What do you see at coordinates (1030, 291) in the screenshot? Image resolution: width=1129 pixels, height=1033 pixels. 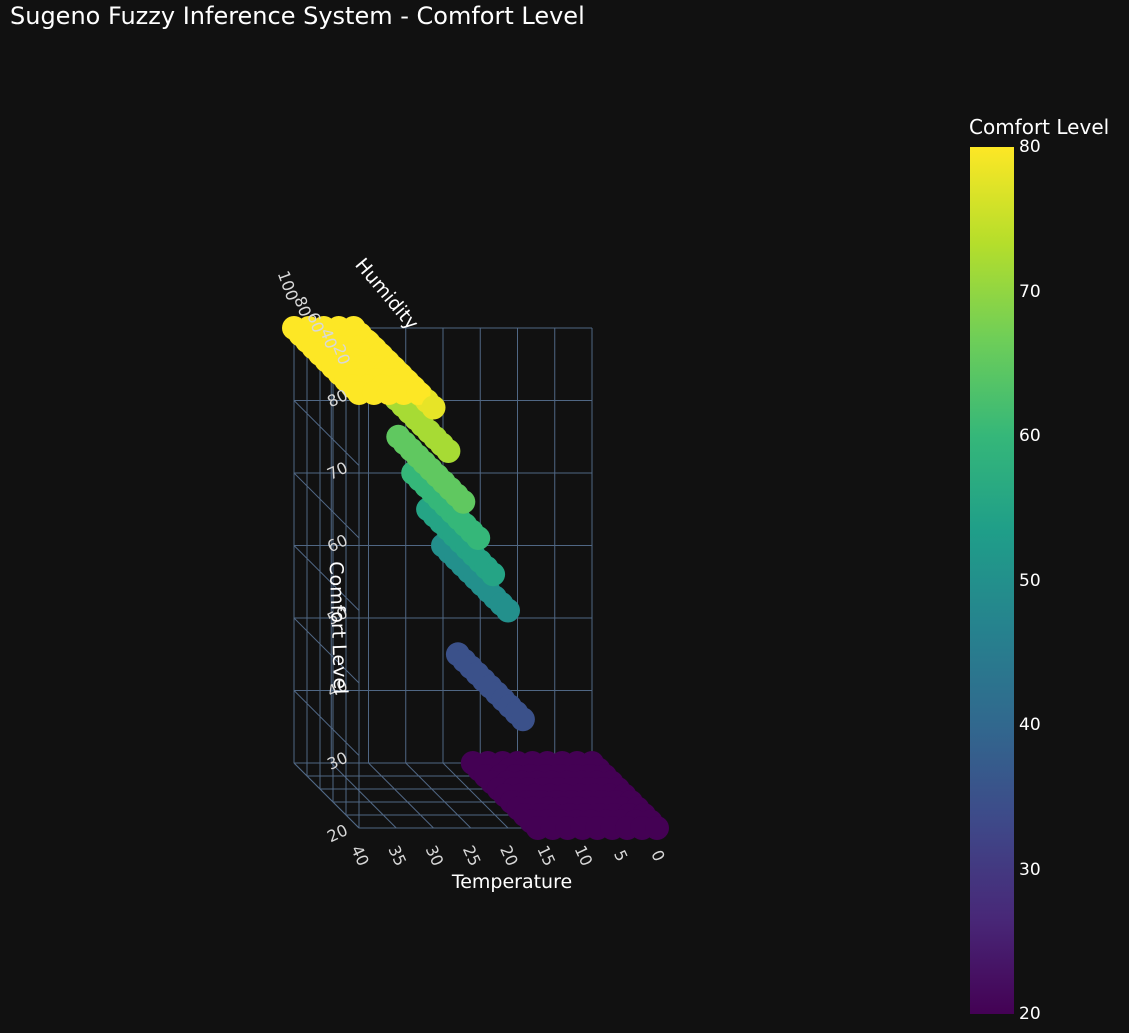 I see `colorbar-tick-label: 70` at bounding box center [1030, 291].